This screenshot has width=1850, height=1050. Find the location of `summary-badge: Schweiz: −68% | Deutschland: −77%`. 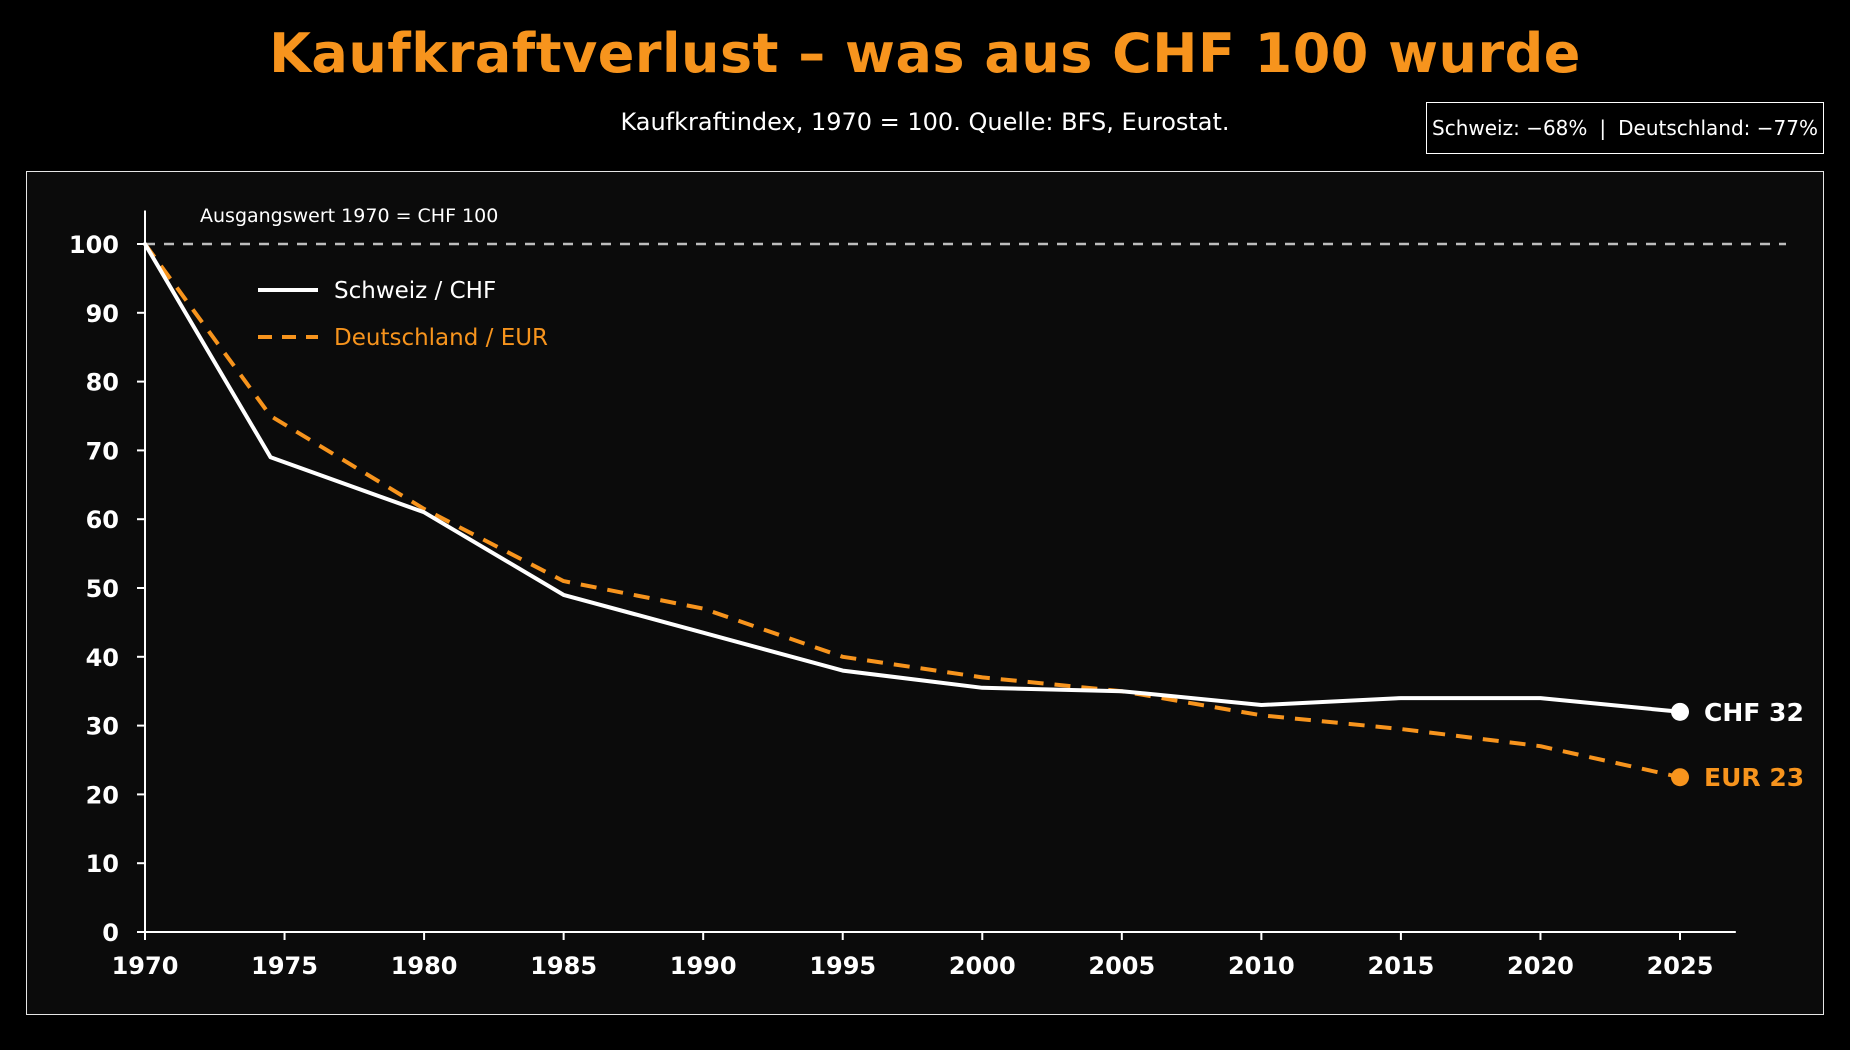

summary-badge: Schweiz: −68% | Deutschland: −77% is located at coordinates (1625, 128).